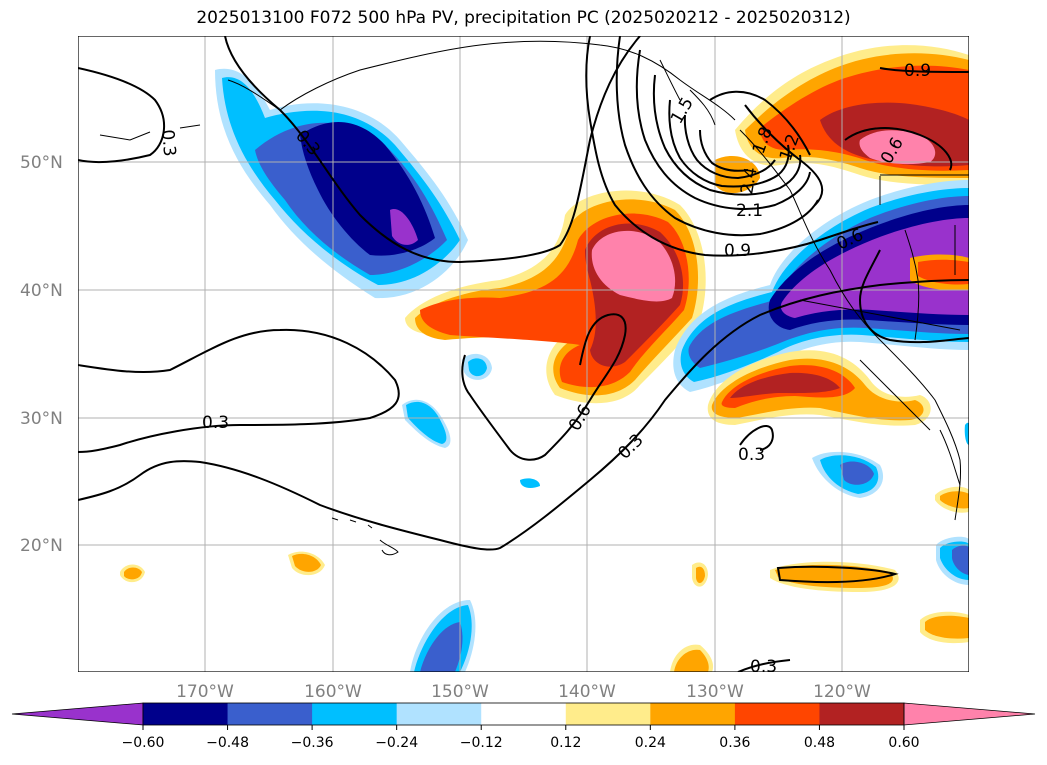 This screenshot has height=765, width=1047. Describe the element at coordinates (749, 181) in the screenshot. I see `contour-label: 2.4` at that location.